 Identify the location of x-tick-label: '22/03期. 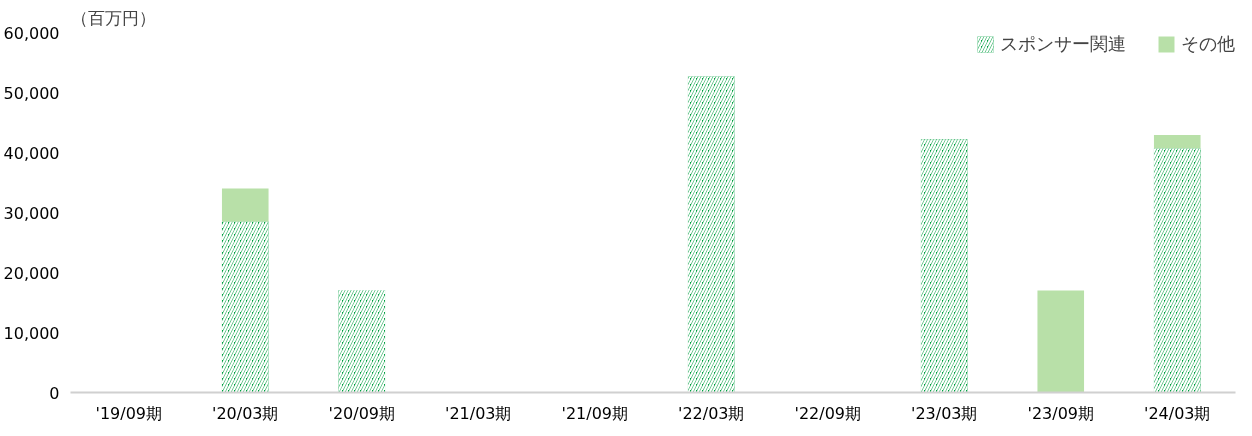
(711, 413).